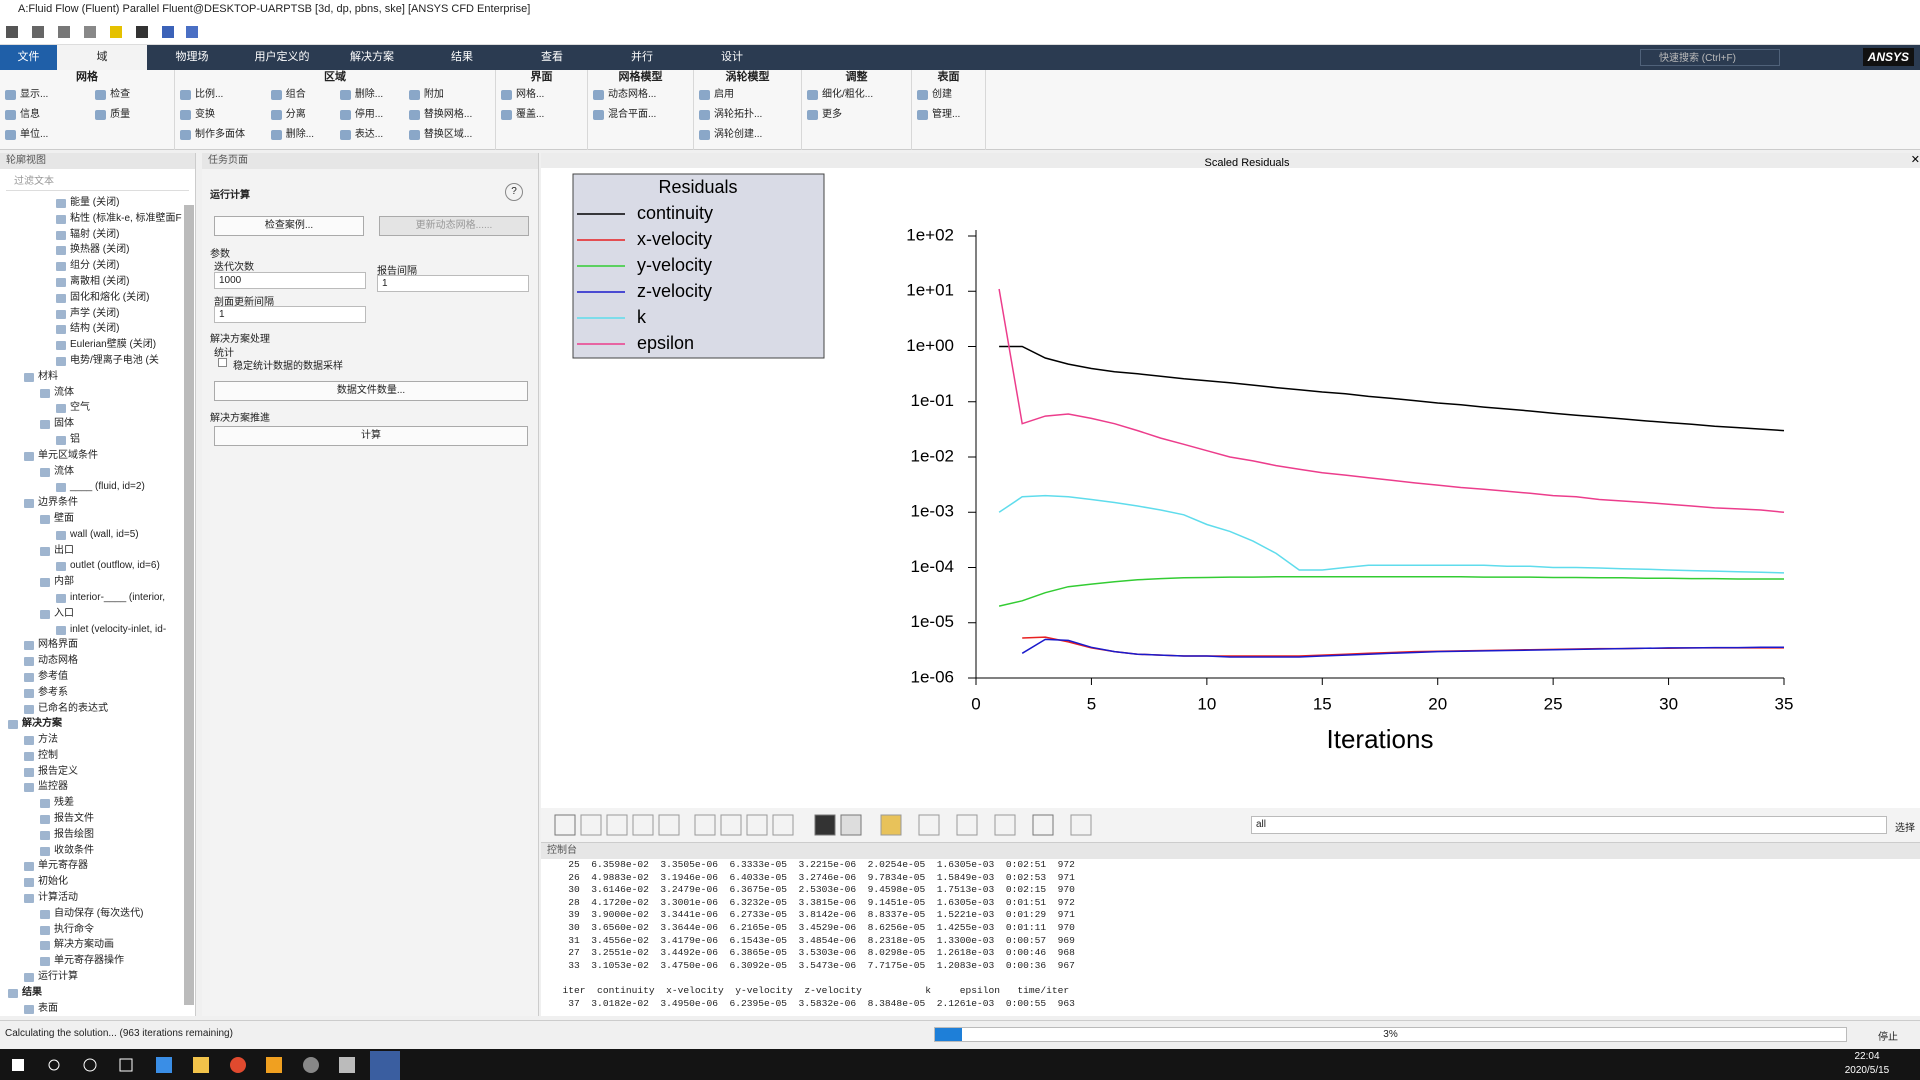 The width and height of the screenshot is (1920, 1080). I want to click on ribbon-button: 分离, so click(301, 115).